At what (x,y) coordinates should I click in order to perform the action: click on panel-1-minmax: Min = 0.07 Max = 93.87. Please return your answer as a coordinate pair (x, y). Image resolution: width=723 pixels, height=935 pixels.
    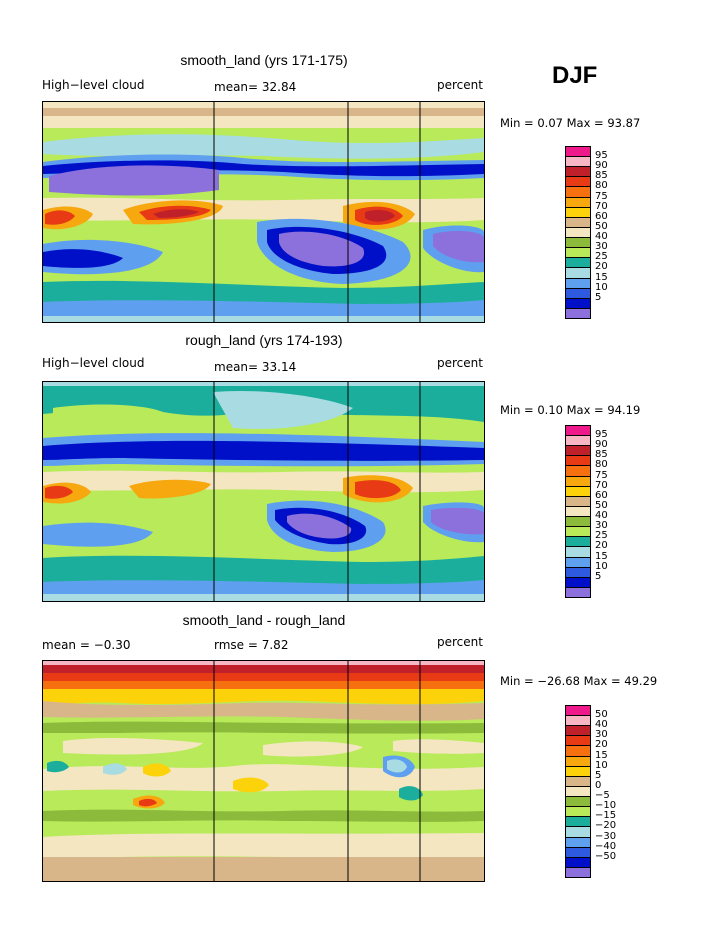
    Looking at the image, I should click on (570, 123).